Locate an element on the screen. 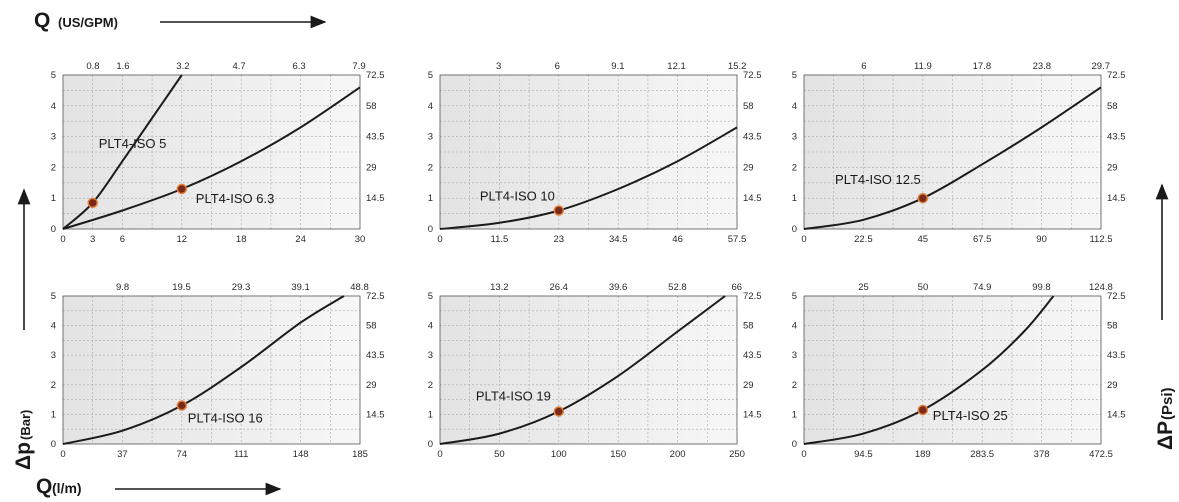 The image size is (1179, 502). right-axis-label: ΔP is located at coordinates (1165, 435).